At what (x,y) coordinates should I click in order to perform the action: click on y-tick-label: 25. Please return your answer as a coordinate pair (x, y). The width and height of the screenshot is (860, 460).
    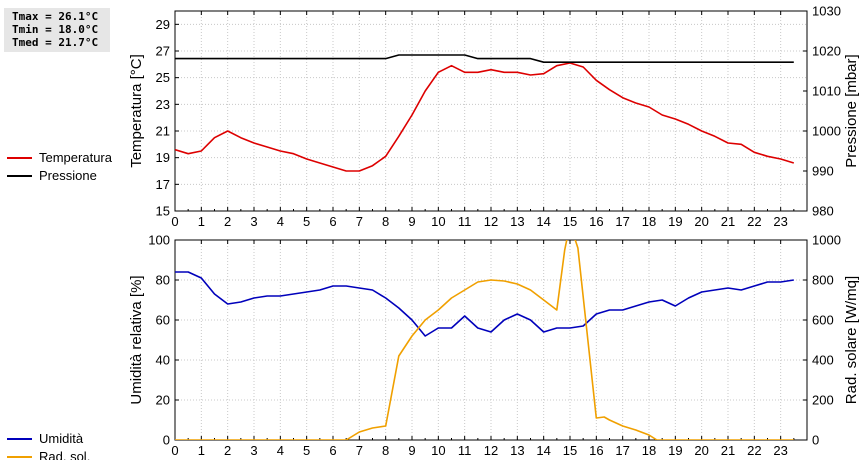
    Looking at the image, I should click on (163, 77).